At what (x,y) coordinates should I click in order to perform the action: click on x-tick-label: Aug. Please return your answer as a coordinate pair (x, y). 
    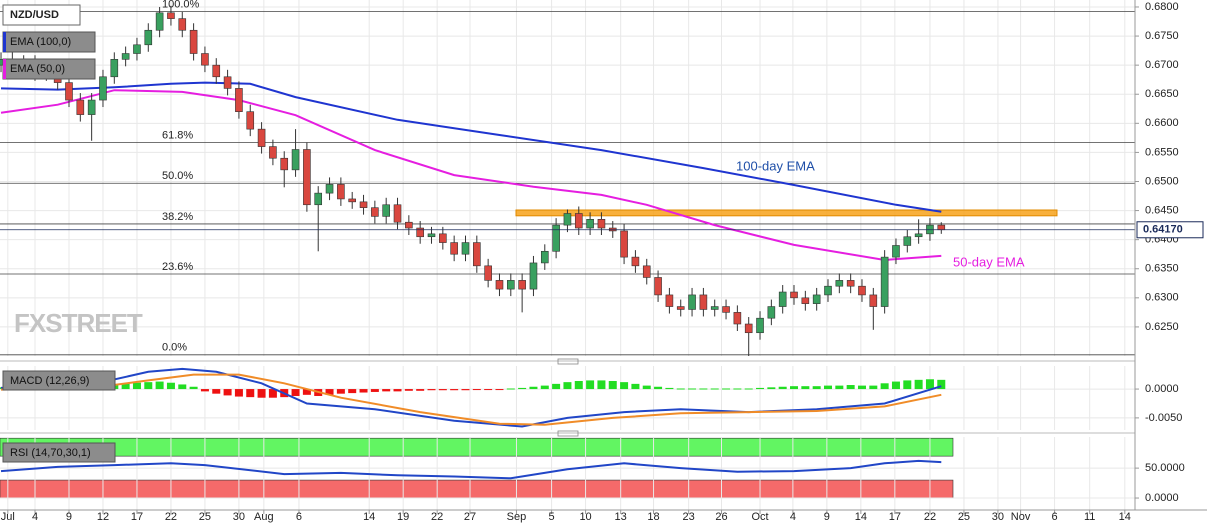
    Looking at the image, I should click on (264, 517).